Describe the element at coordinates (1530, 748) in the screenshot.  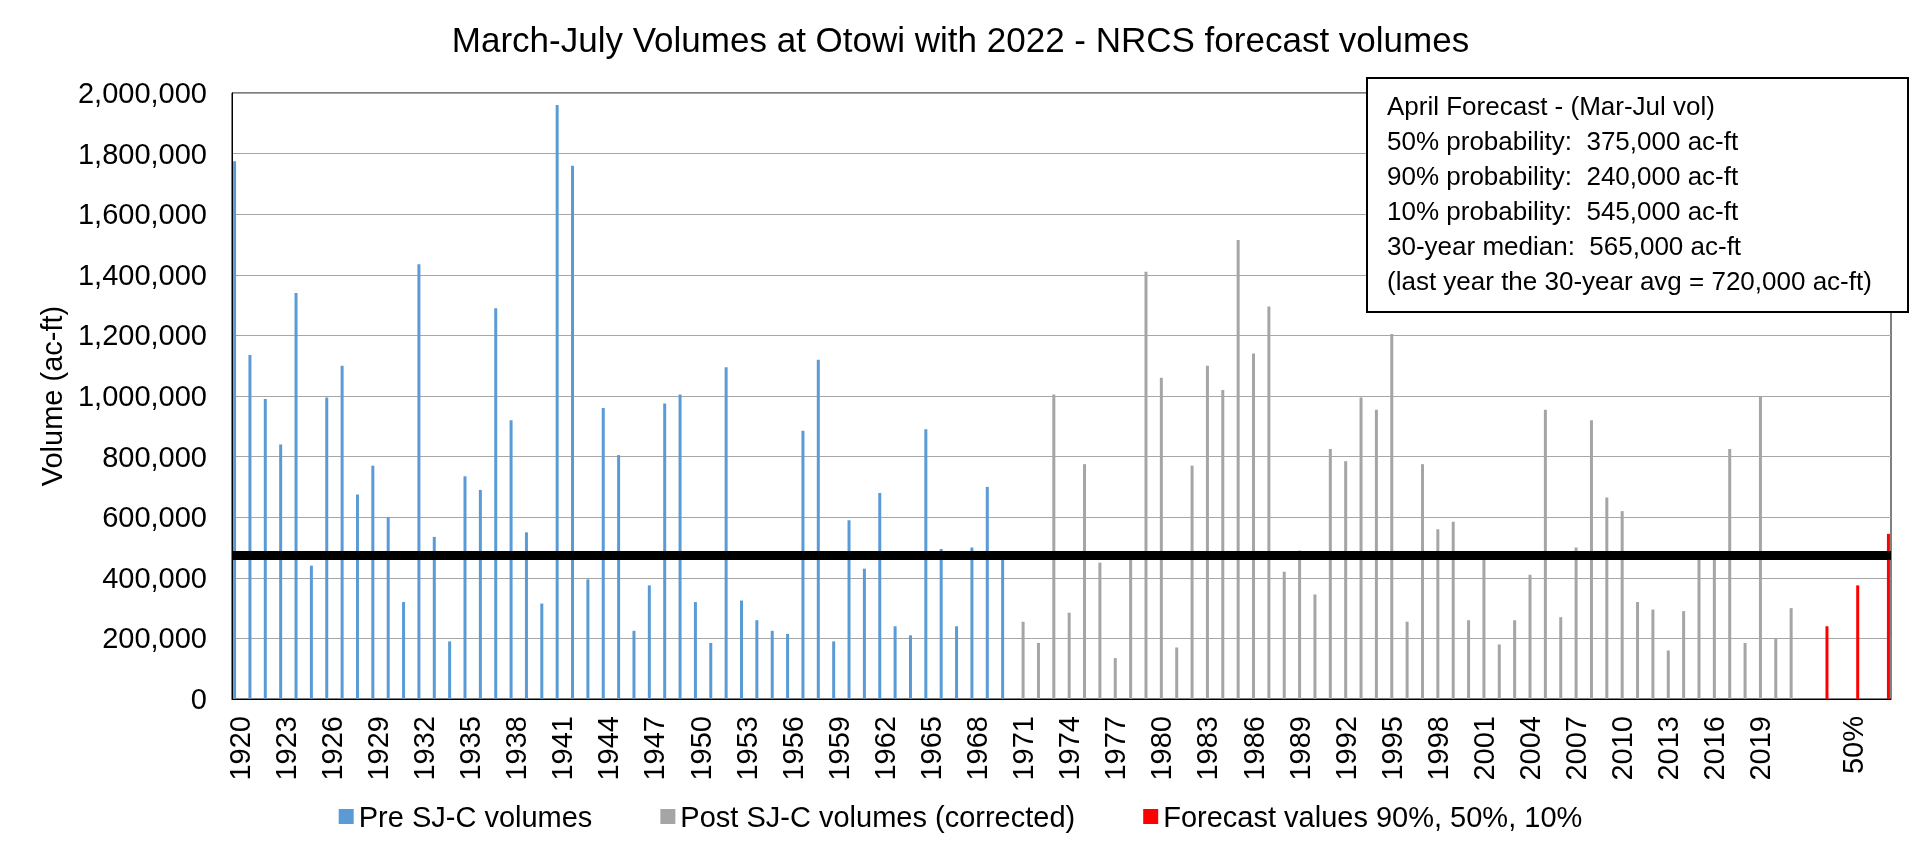
I see `x-tick-label: 2004` at that location.